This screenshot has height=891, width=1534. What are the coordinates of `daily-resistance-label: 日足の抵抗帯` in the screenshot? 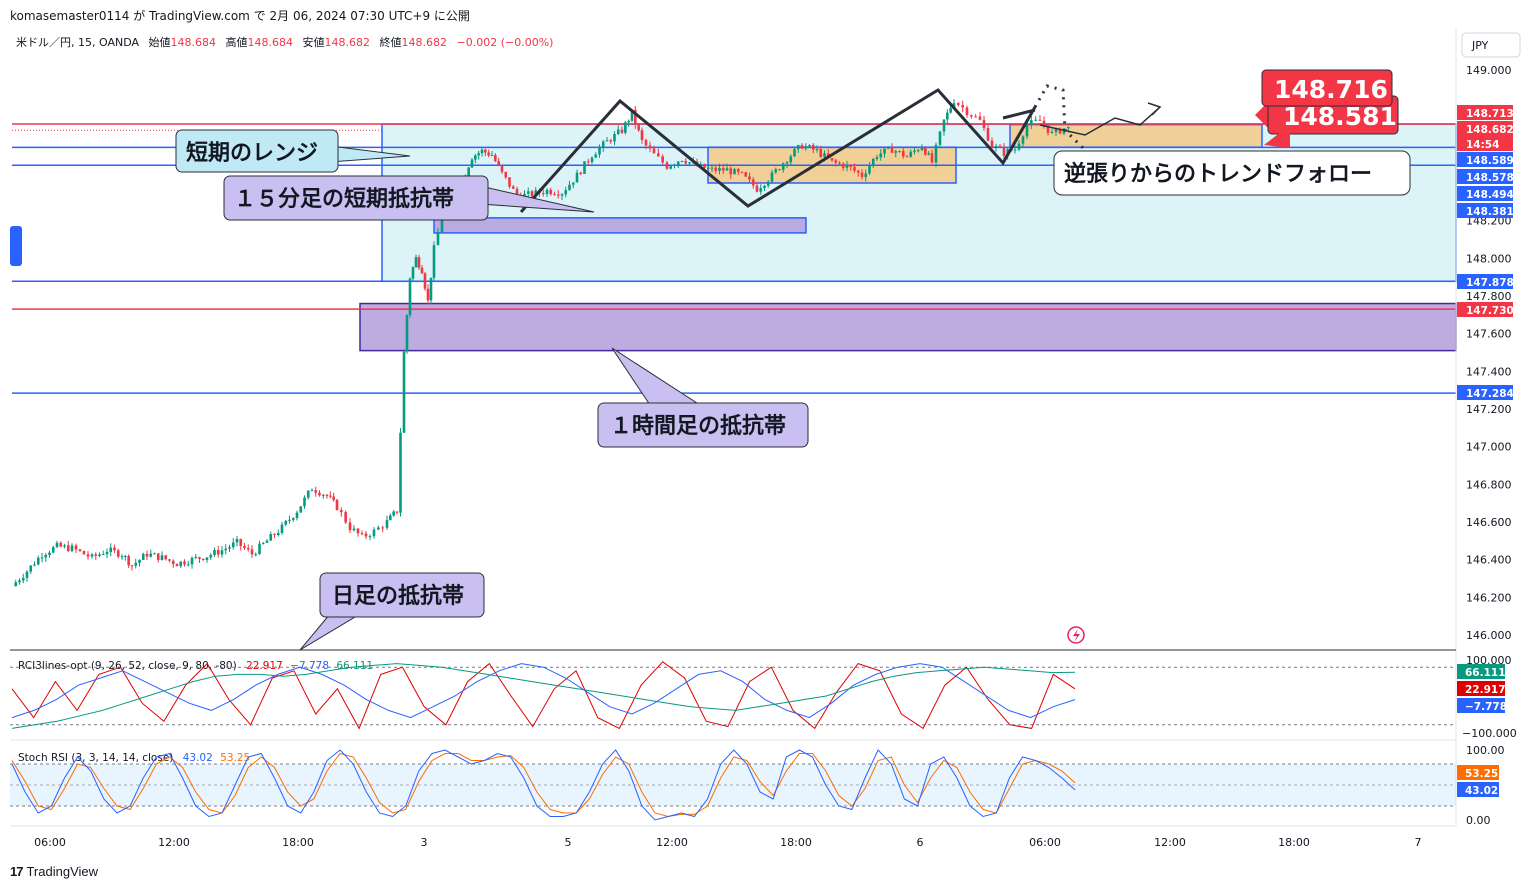 It's located at (398, 596).